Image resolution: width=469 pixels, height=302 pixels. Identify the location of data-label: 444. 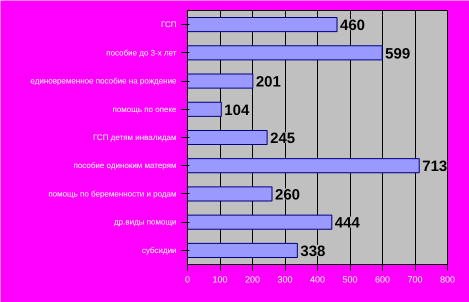
(347, 223).